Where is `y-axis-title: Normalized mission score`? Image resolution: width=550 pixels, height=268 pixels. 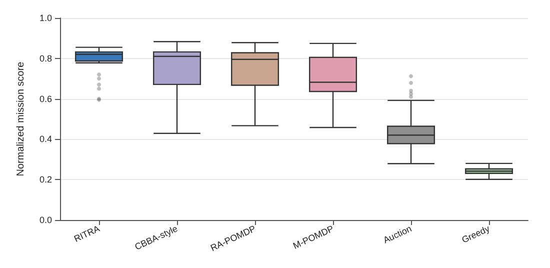
y-axis-title: Normalized mission score is located at coordinates (21, 118).